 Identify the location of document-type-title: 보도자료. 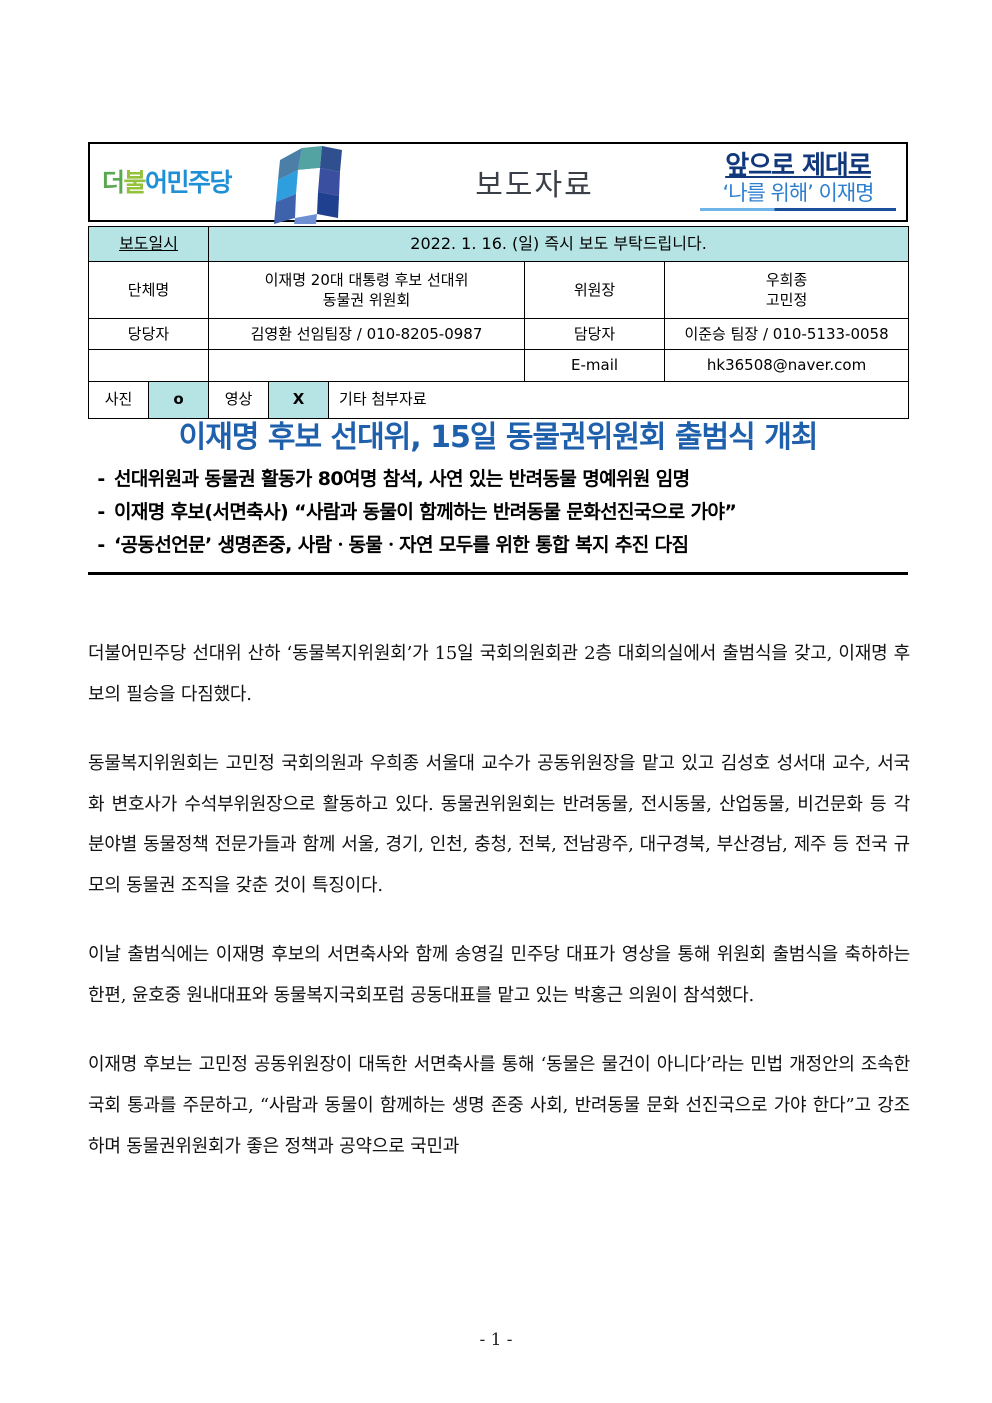
(534, 185).